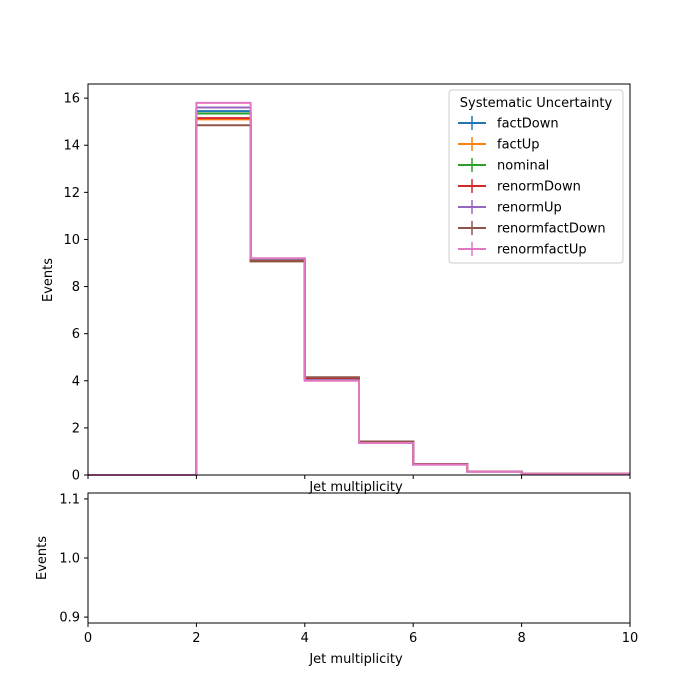 The image size is (700, 700). I want to click on main-y-tick-label: 2, so click(76, 428).